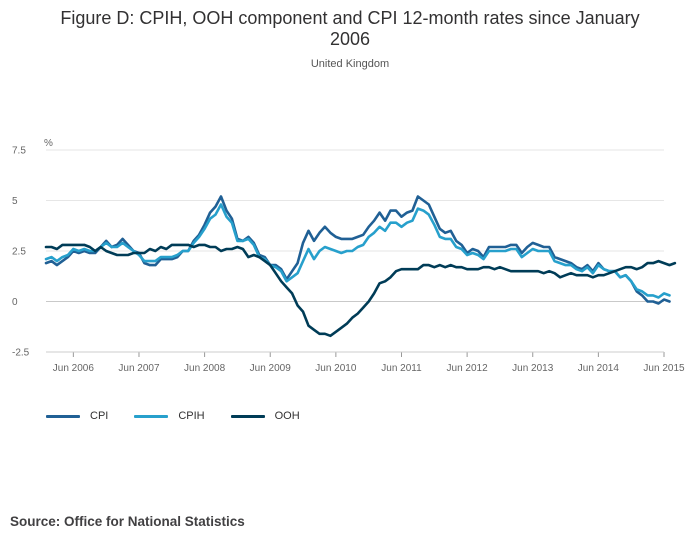 The height and width of the screenshot is (549, 700). I want to click on x-tick-label: Jun 2011, so click(401, 368).